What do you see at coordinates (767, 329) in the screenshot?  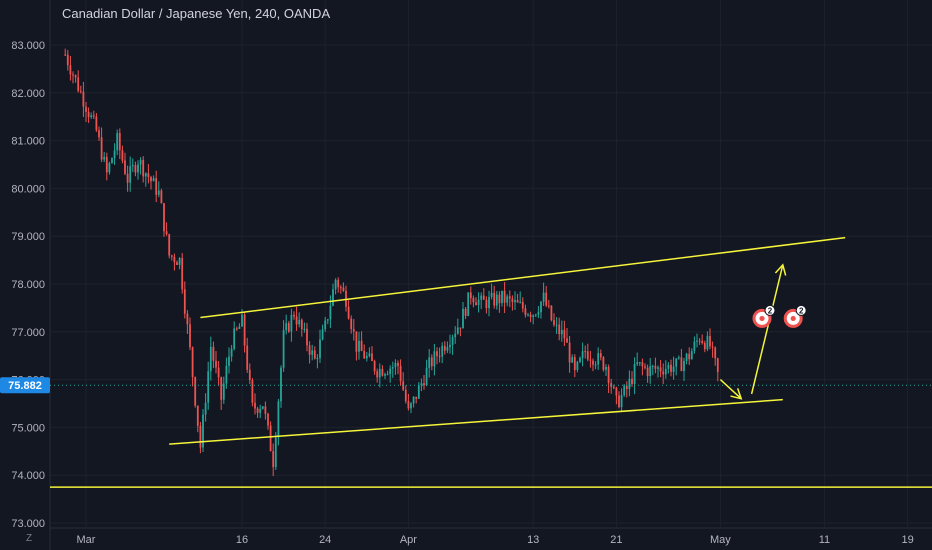 I see `up-projection-arrow` at bounding box center [767, 329].